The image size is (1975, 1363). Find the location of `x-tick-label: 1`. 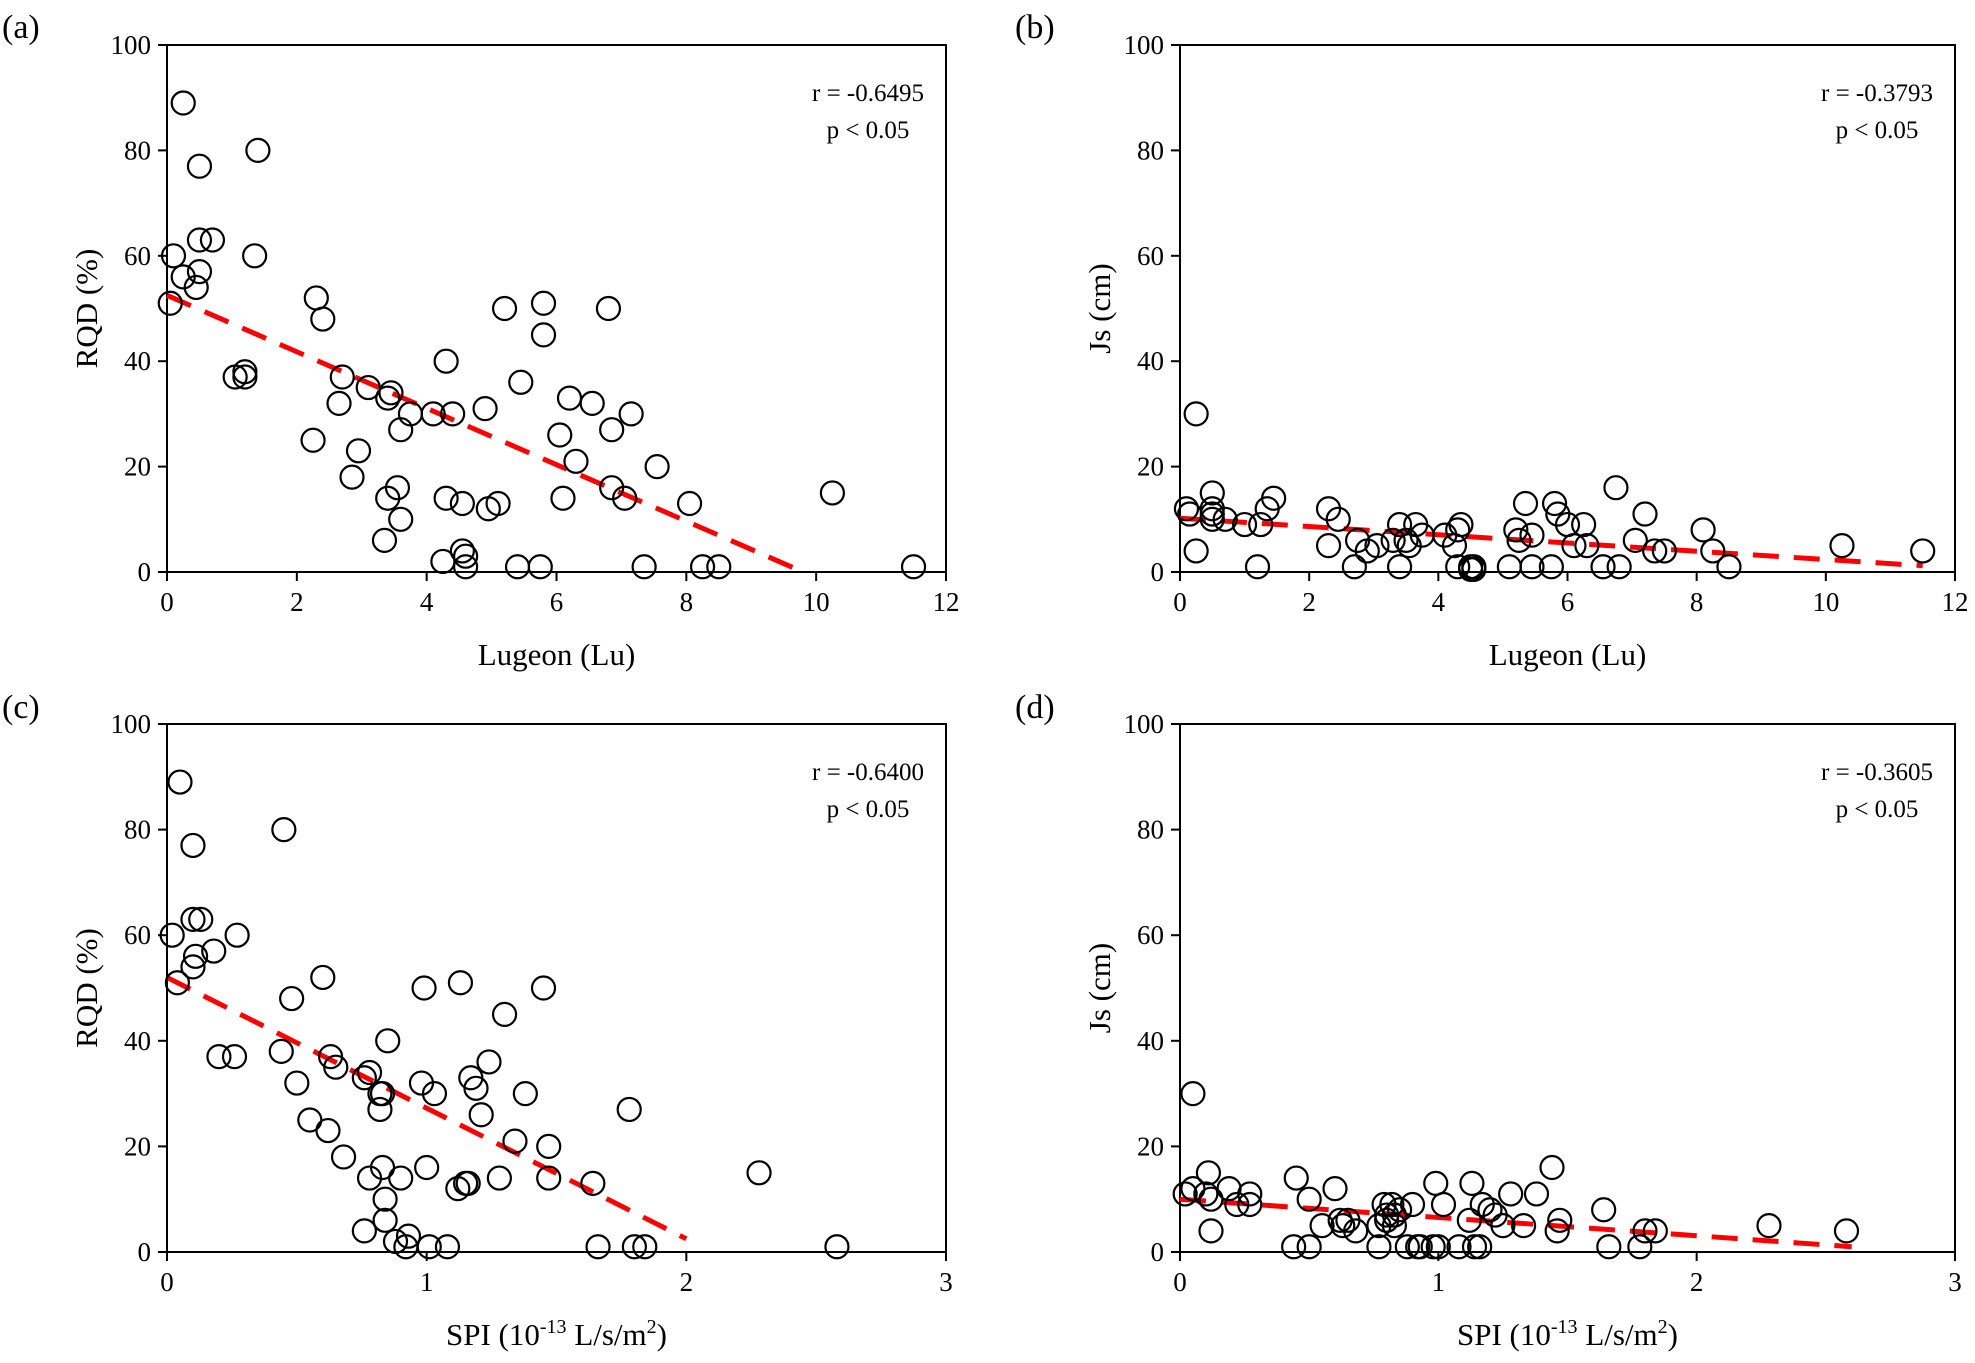

x-tick-label: 1 is located at coordinates (427, 1282).